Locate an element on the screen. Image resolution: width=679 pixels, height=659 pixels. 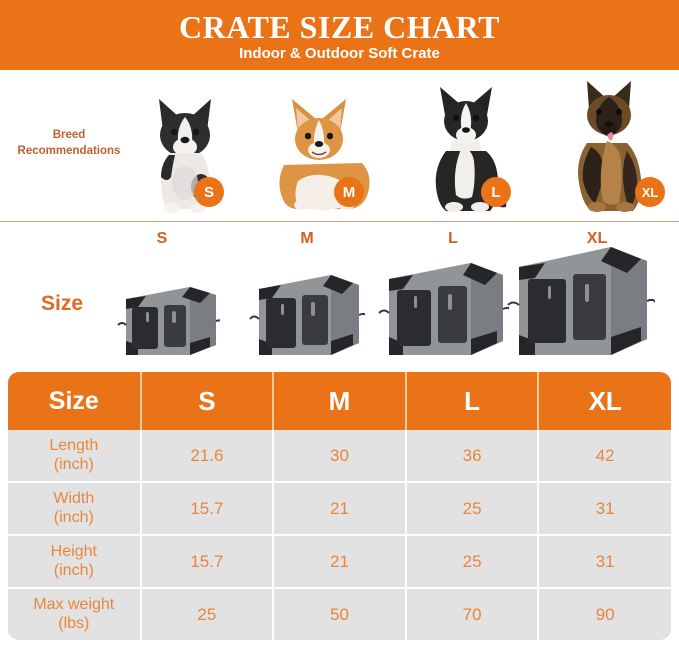
table-row: Height (inch) 15.7 21 25 31 is located at coordinates (339, 562).